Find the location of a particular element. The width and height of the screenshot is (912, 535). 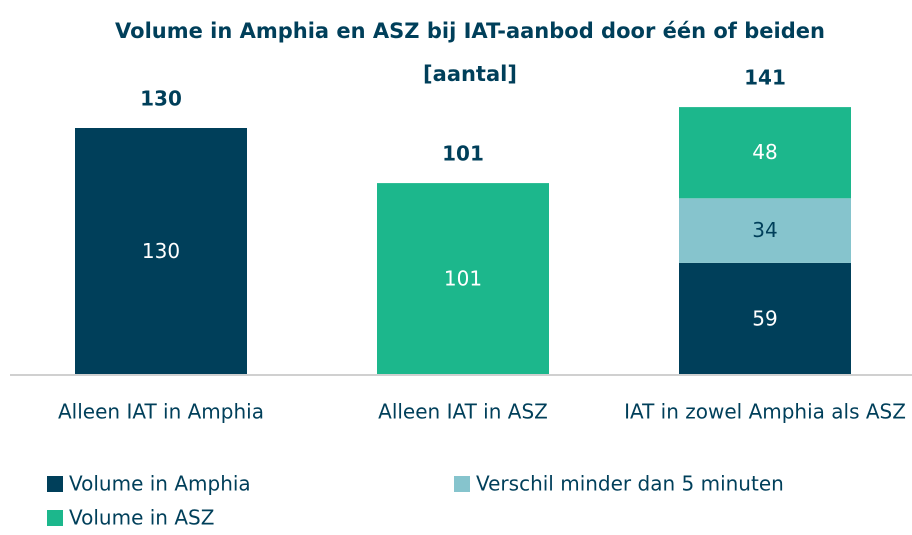

legend-label: Volume in ASZ is located at coordinates (141, 518).